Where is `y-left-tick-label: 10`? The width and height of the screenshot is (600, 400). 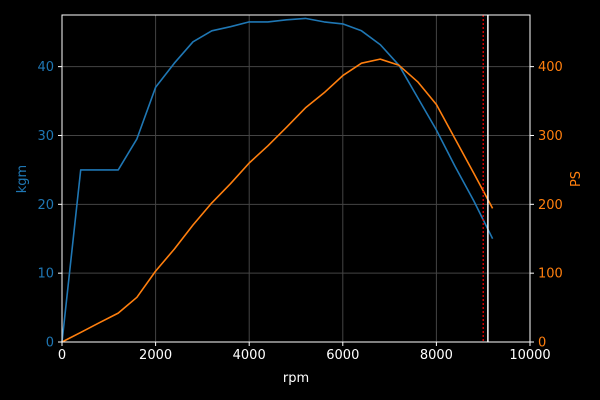 y-left-tick-label: 10 is located at coordinates (45, 274).